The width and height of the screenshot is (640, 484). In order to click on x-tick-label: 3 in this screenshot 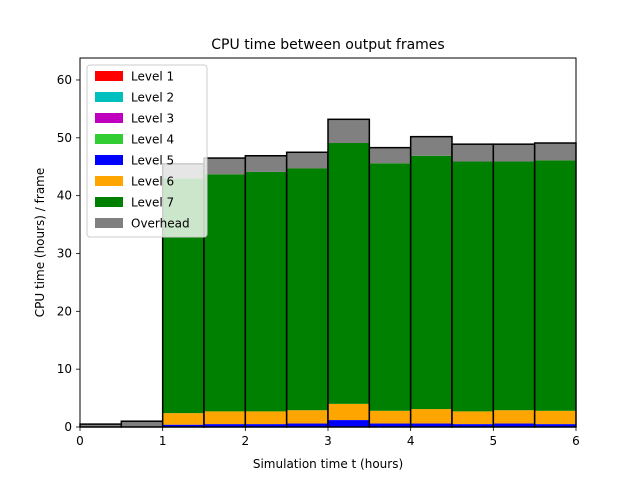, I will do `click(328, 441)`.